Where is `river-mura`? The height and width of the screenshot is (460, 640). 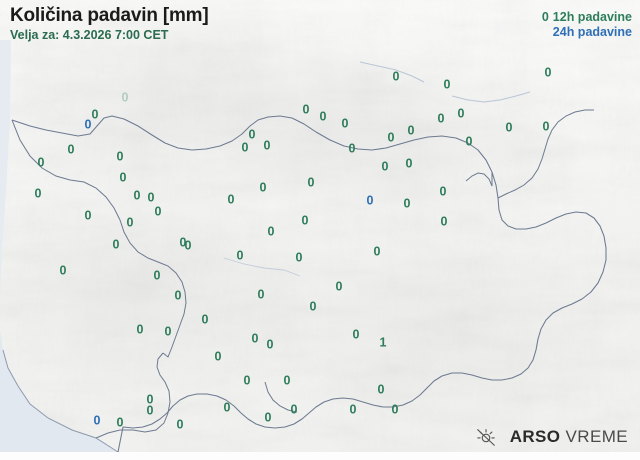 river-mura is located at coordinates (491, 97).